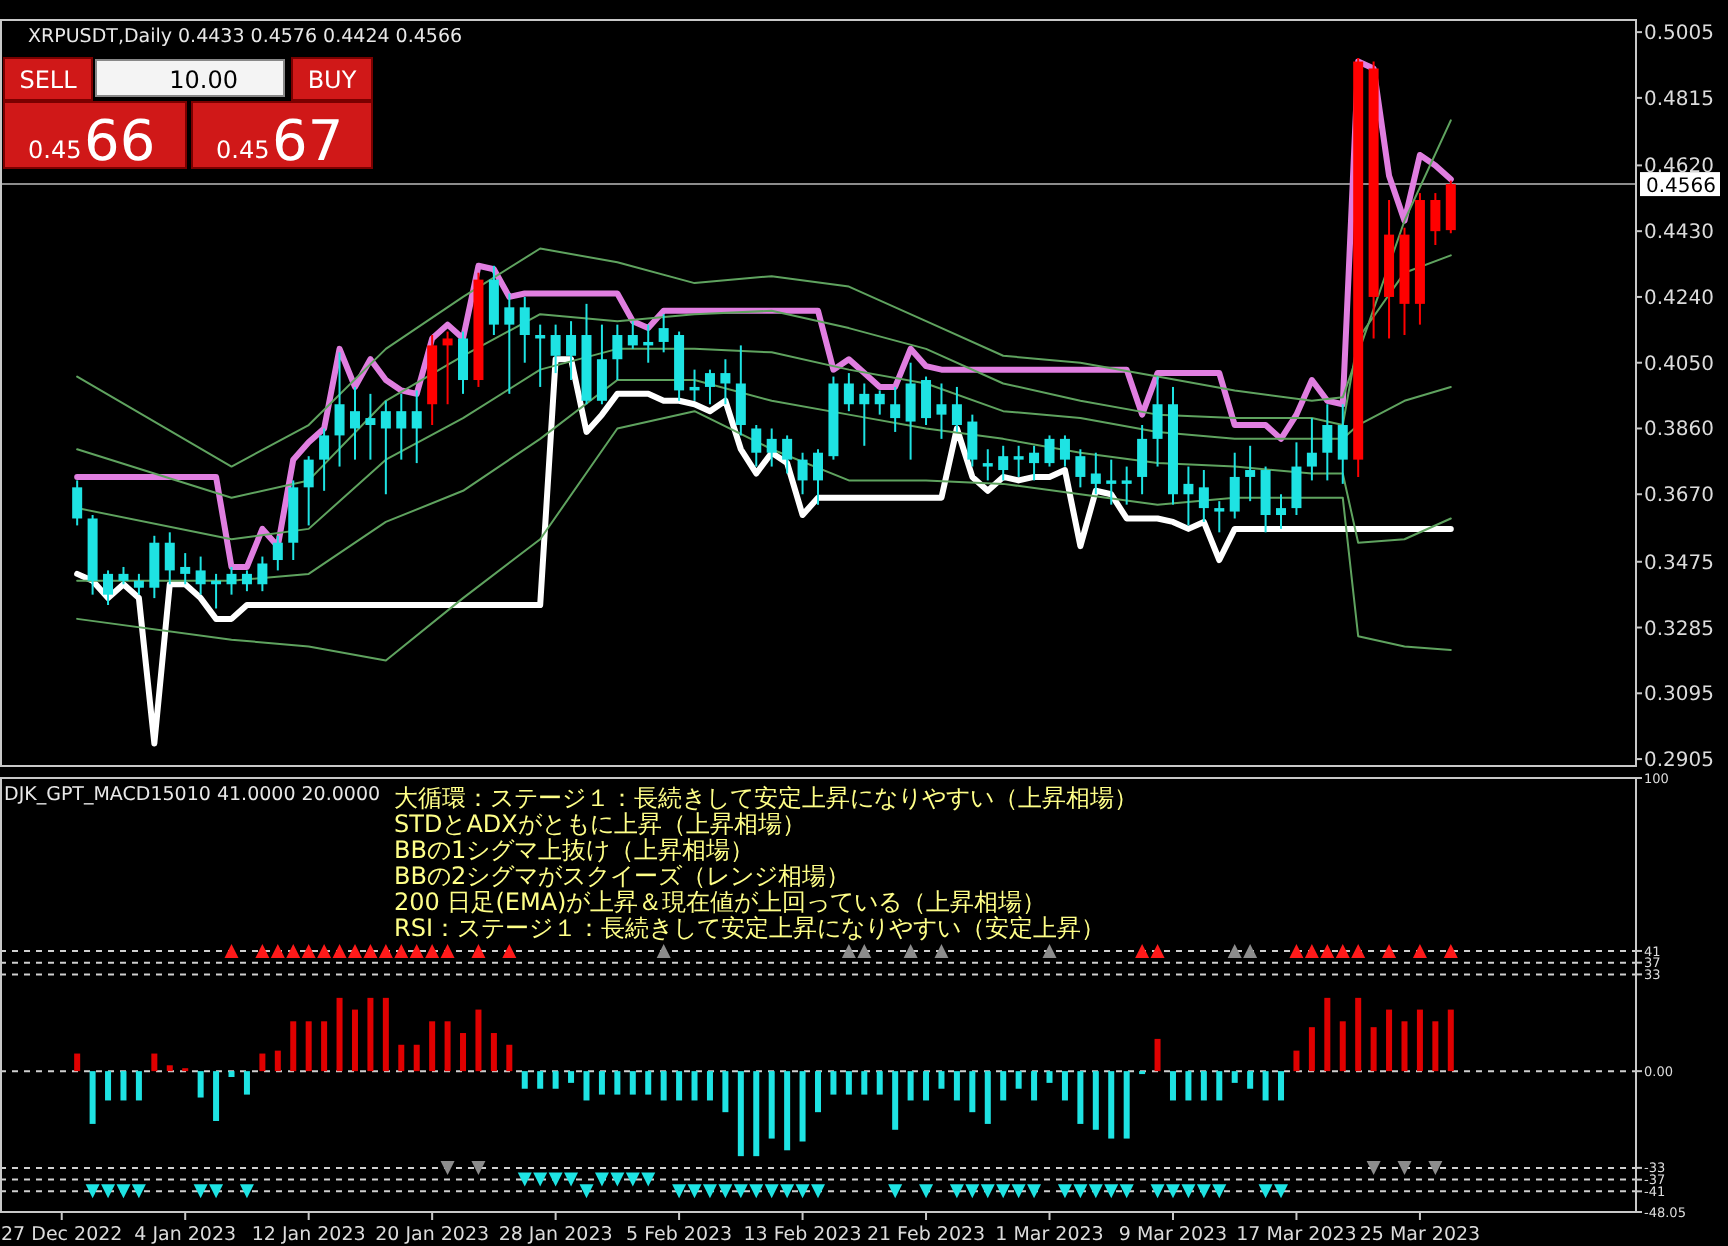  What do you see at coordinates (245, 37) in the screenshot?
I see `chart-title: XRPUSDT,Daily 0.4433 0.4576 0.4424 0.4566` at bounding box center [245, 37].